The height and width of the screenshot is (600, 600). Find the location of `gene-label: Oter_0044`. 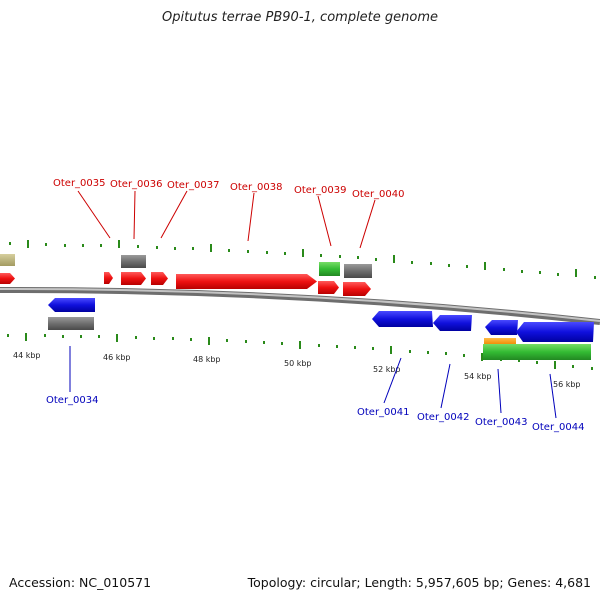

gene-label: Oter_0044 is located at coordinates (558, 427).